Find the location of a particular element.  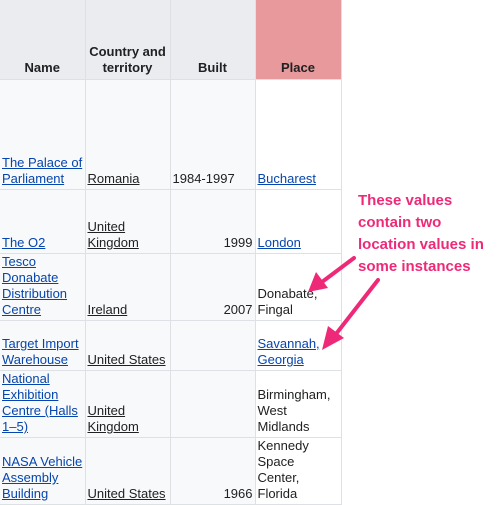

built-cell: 1966 is located at coordinates (213, 471).